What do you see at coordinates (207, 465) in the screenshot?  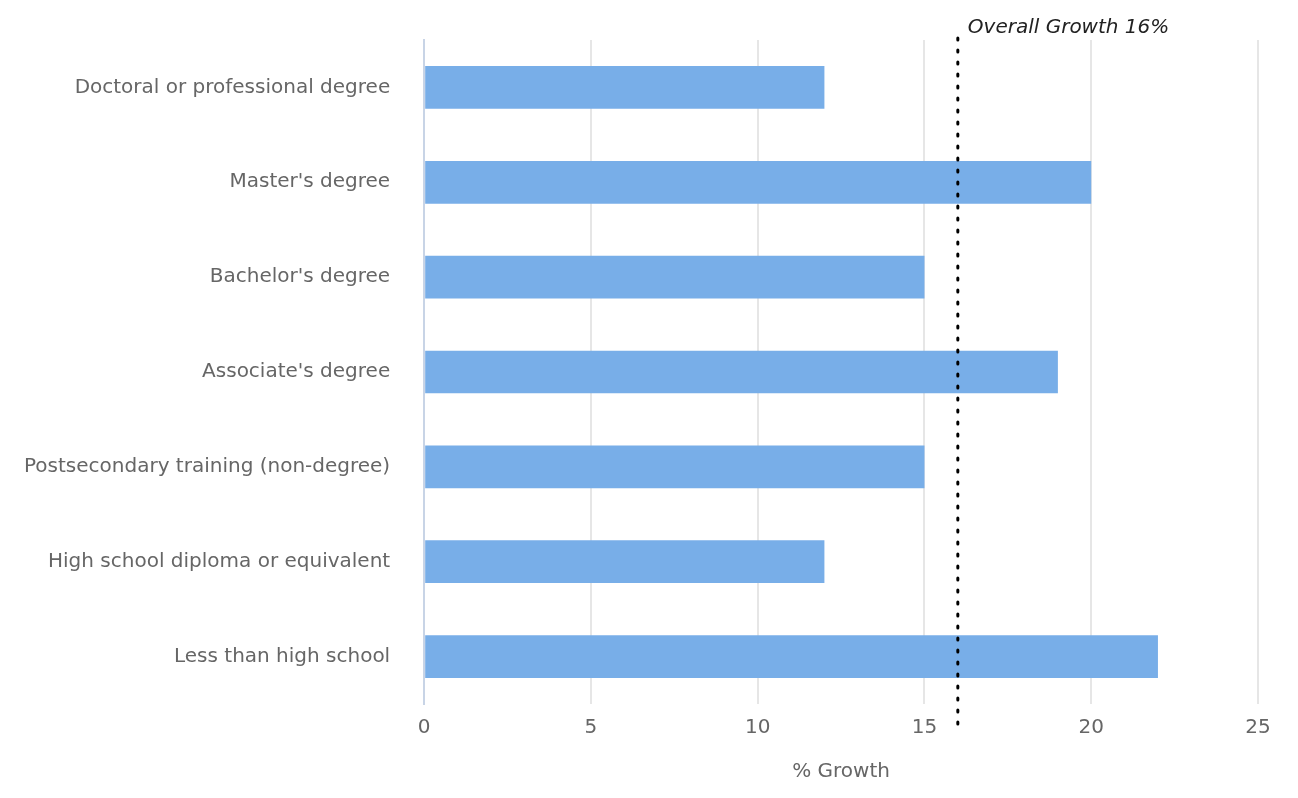 I see `y-tick-label: Postsecondary training (non-degree)` at bounding box center [207, 465].